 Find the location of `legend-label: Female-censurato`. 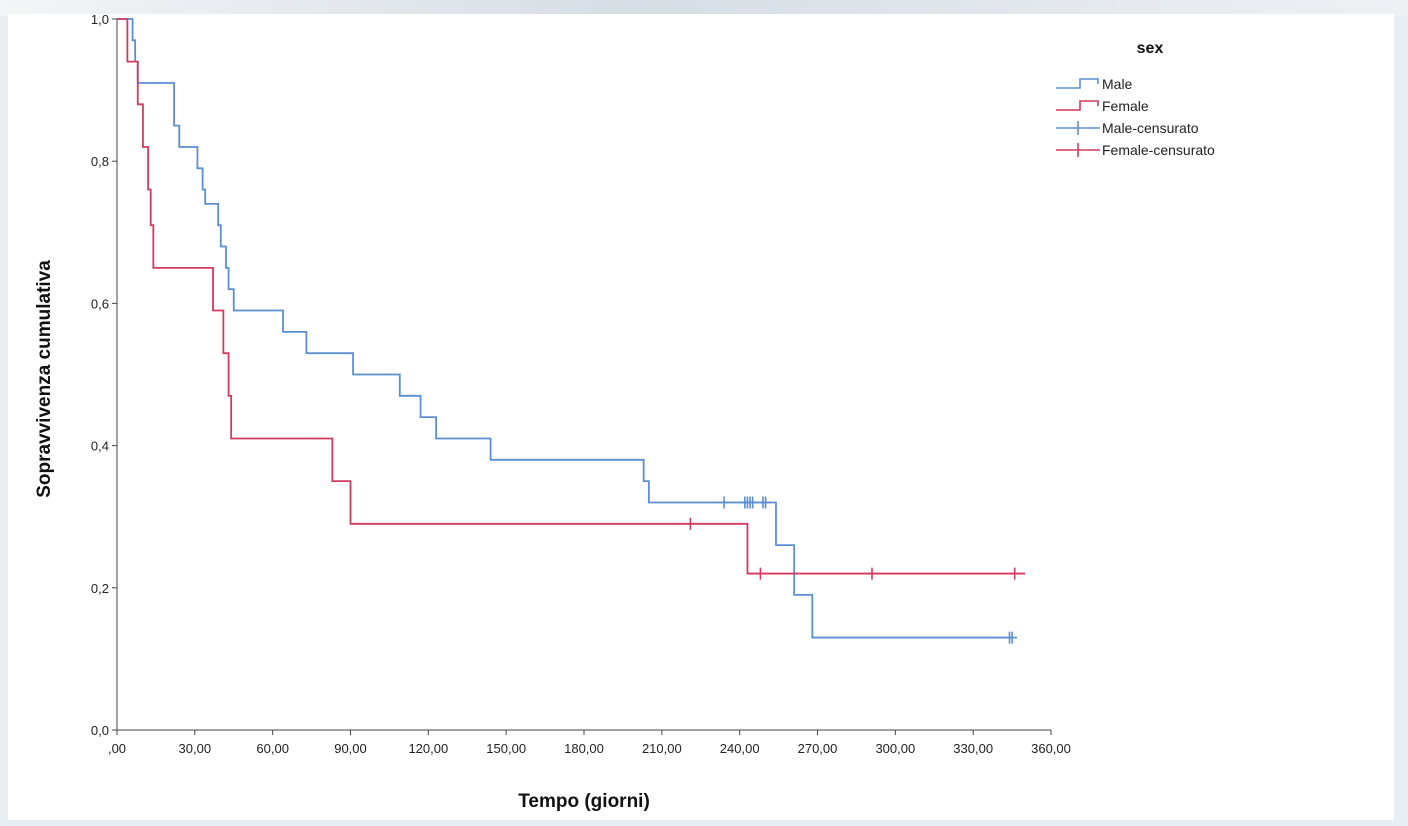

legend-label: Female-censurato is located at coordinates (1158, 150).